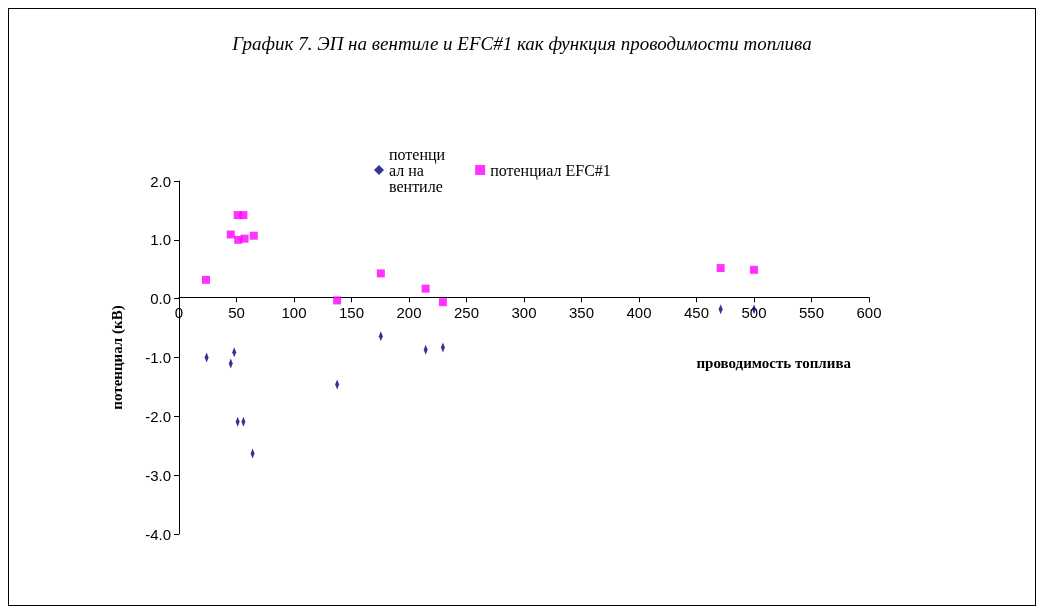  What do you see at coordinates (639, 313) in the screenshot?
I see `x-tick-label: 400` at bounding box center [639, 313].